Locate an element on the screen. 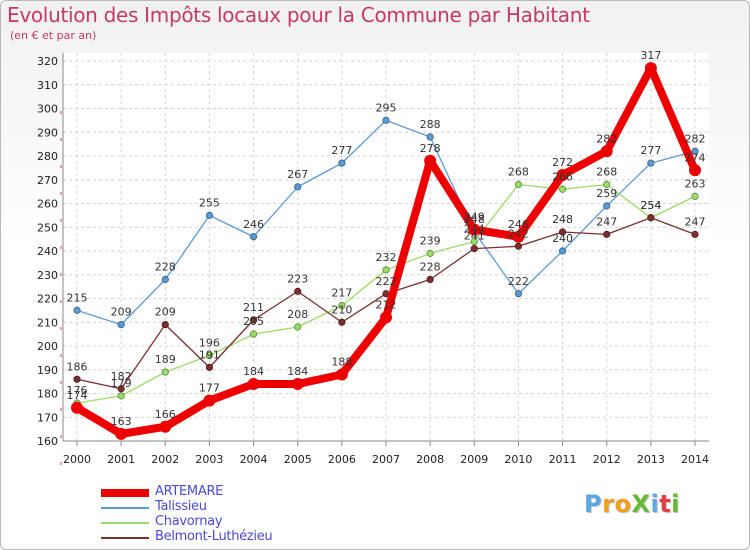 The width and height of the screenshot is (750, 550). data-label: 163 is located at coordinates (121, 421).